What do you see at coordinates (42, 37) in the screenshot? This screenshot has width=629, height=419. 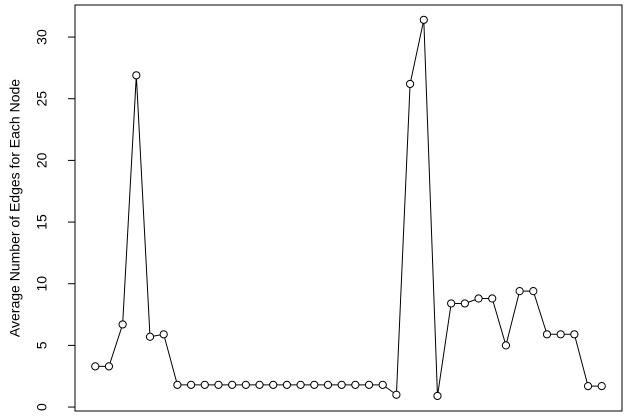 I see `y-tick-label: 30` at bounding box center [42, 37].